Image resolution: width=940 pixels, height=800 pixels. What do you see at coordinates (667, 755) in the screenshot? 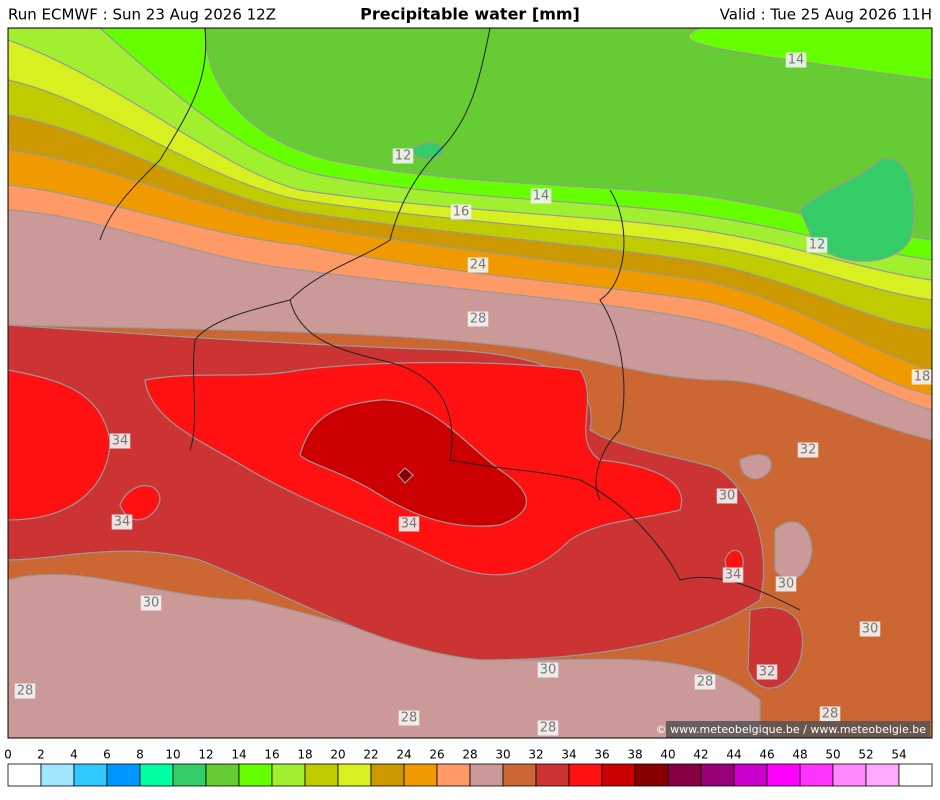
I see `colorbar-tick-label: 40` at bounding box center [667, 755].